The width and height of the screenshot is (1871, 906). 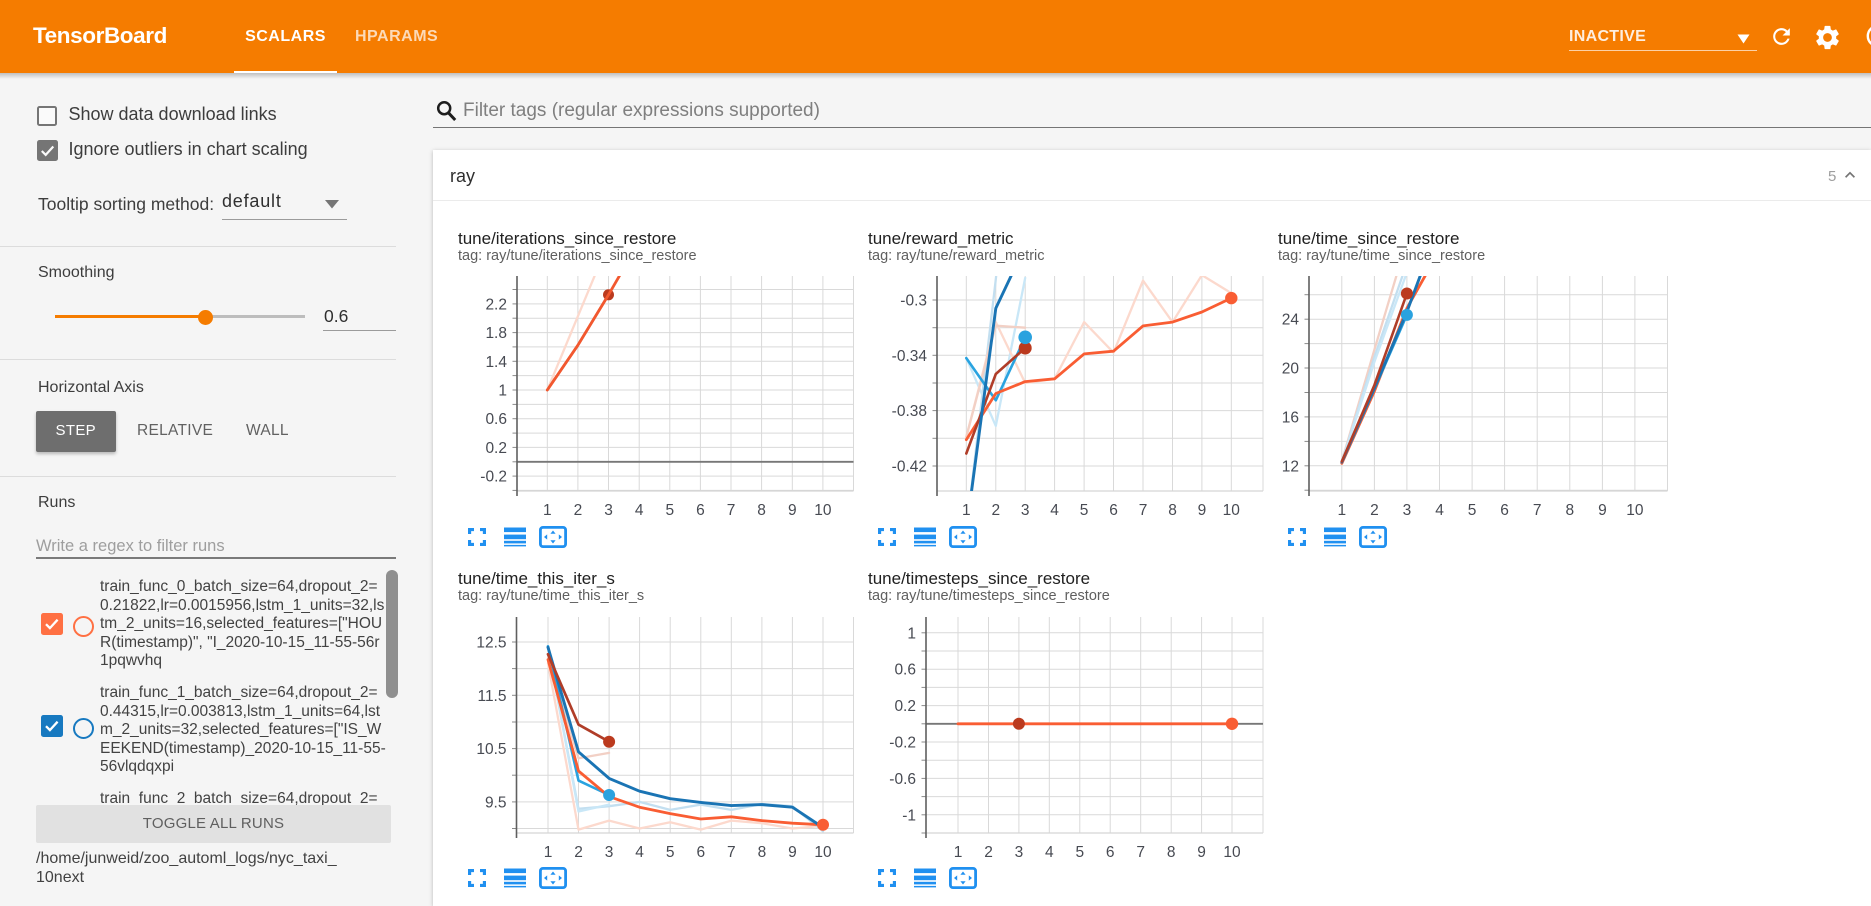 What do you see at coordinates (902, 779) in the screenshot?
I see `svg-text: -0.6` at bounding box center [902, 779].